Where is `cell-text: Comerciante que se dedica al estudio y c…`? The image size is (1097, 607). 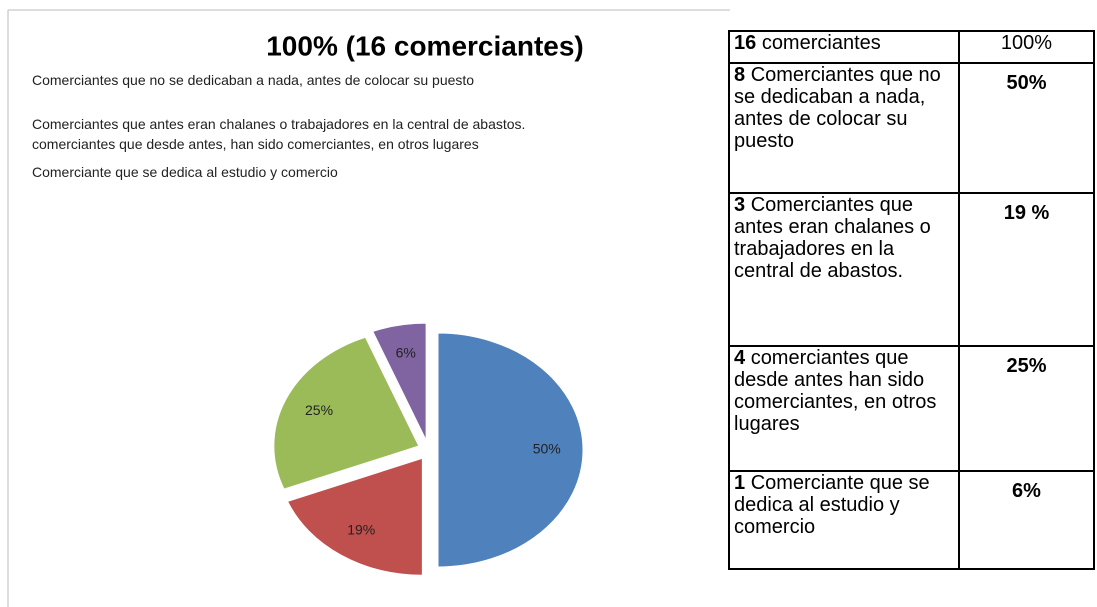 cell-text: Comerciante que se dedica al estudio y c… is located at coordinates (832, 505).